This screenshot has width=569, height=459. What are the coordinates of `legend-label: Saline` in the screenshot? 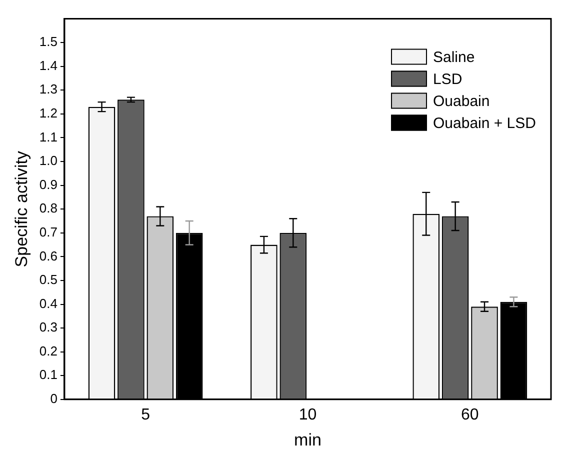 It's located at (454, 57).